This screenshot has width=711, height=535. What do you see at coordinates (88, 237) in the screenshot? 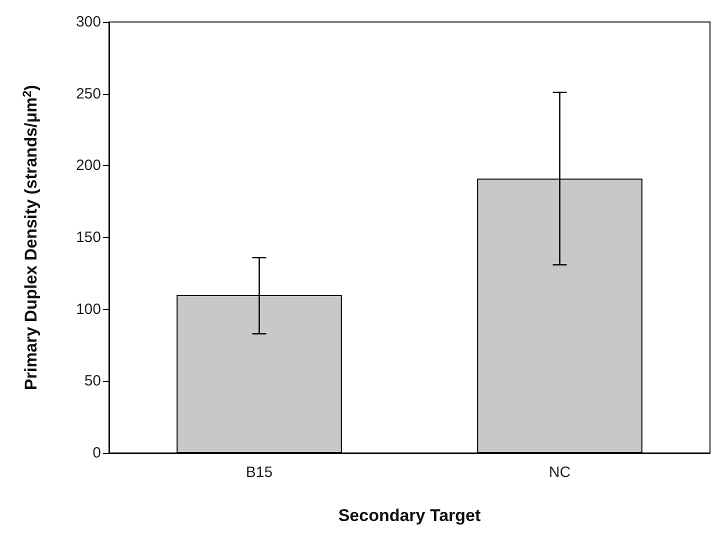
I see `y-tick-label: 150` at bounding box center [88, 237].